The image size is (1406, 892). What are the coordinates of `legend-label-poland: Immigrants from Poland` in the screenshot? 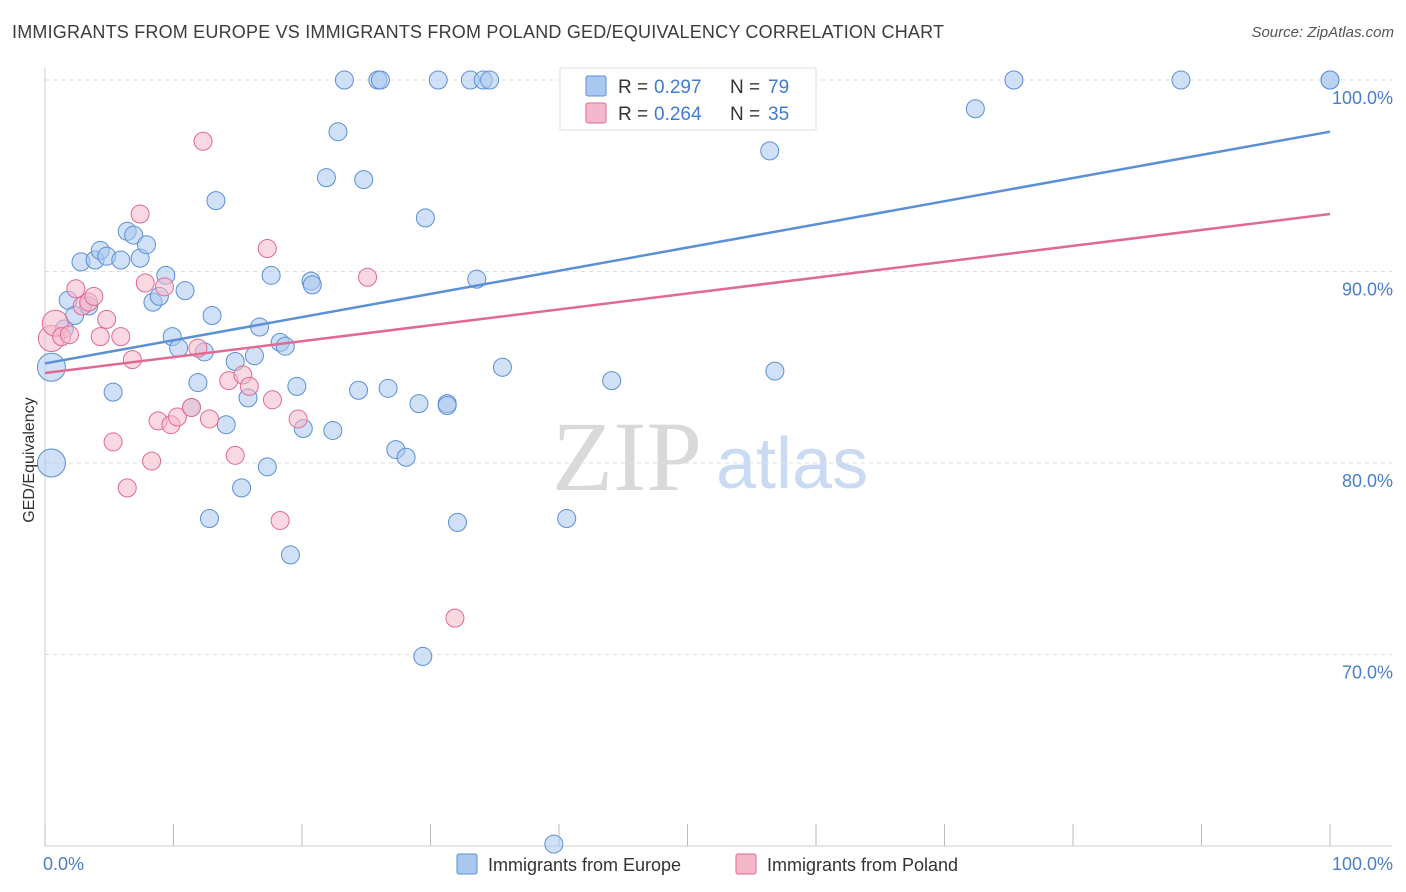 It's located at (862, 865).